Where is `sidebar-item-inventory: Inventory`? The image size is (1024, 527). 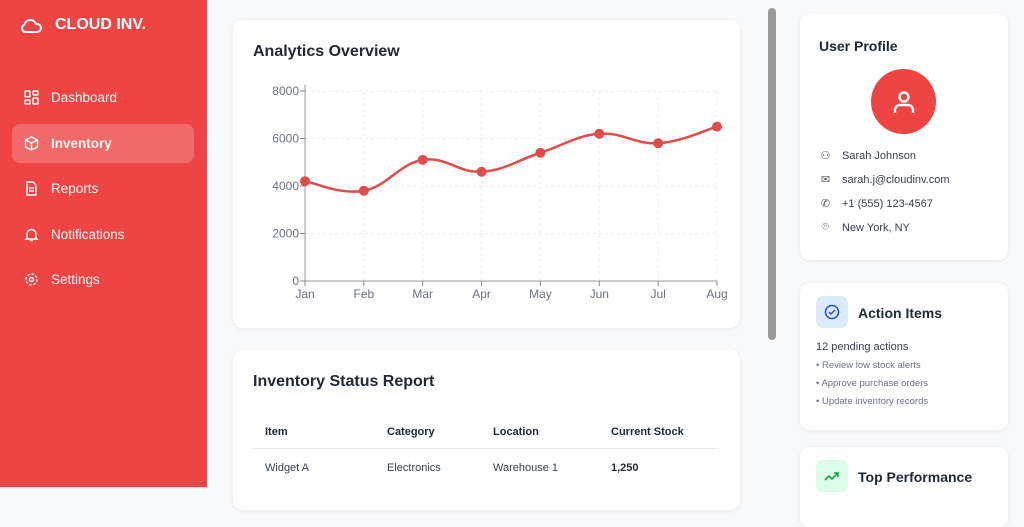
sidebar-item-inventory: Inventory is located at coordinates (103, 143).